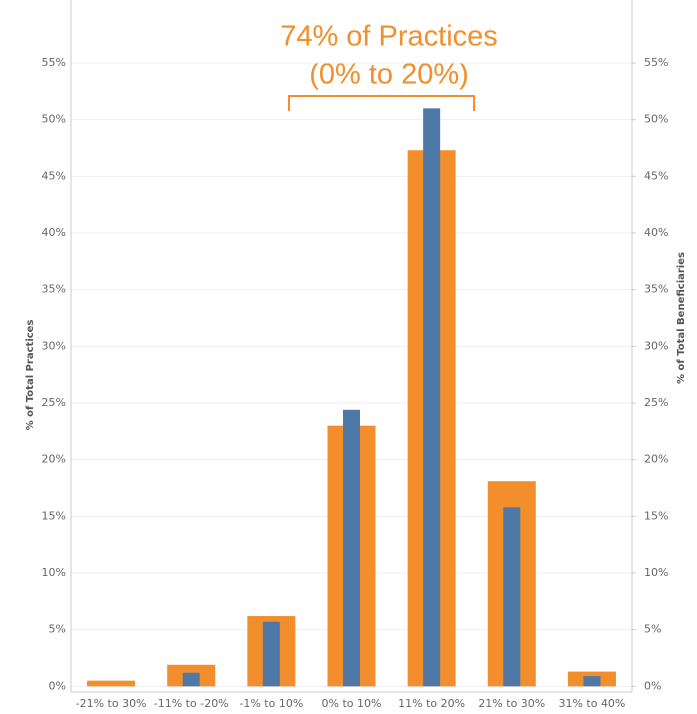 This screenshot has width=697, height=714. What do you see at coordinates (656, 345) in the screenshot?
I see `y2-tick-label: 30%` at bounding box center [656, 345].